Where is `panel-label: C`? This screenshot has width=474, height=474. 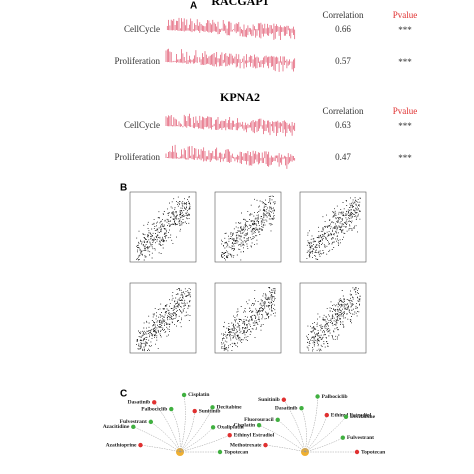
panel-label: C is located at coordinates (123, 394).